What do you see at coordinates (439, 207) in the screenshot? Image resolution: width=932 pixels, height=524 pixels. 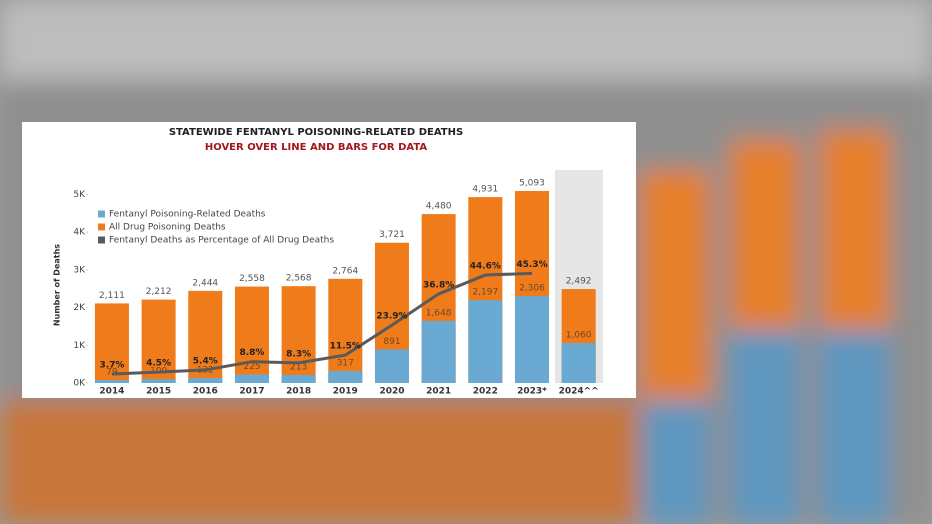 I see `data-label: 4,480` at bounding box center [439, 207].